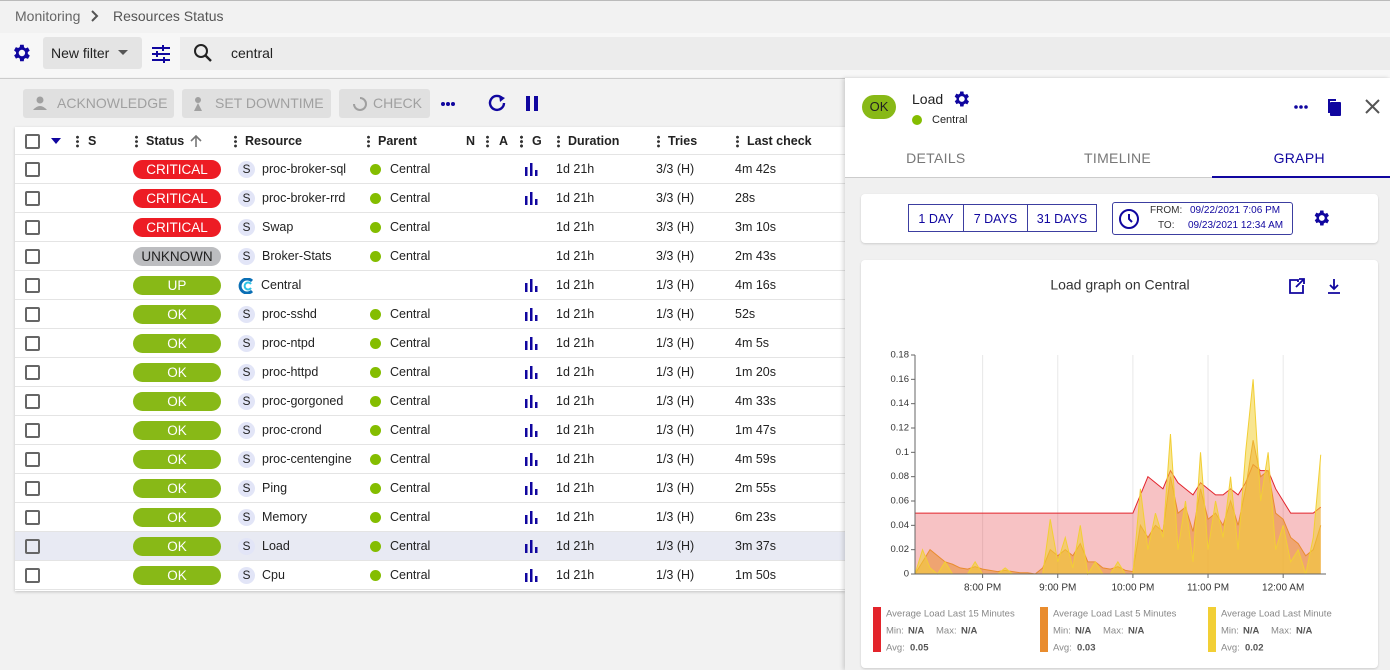 The width and height of the screenshot is (1390, 670). What do you see at coordinates (430, 575) in the screenshot?
I see `table-row: OK S Cpu Central 1d 21h 1/3 (H) 1m 50s` at bounding box center [430, 575].